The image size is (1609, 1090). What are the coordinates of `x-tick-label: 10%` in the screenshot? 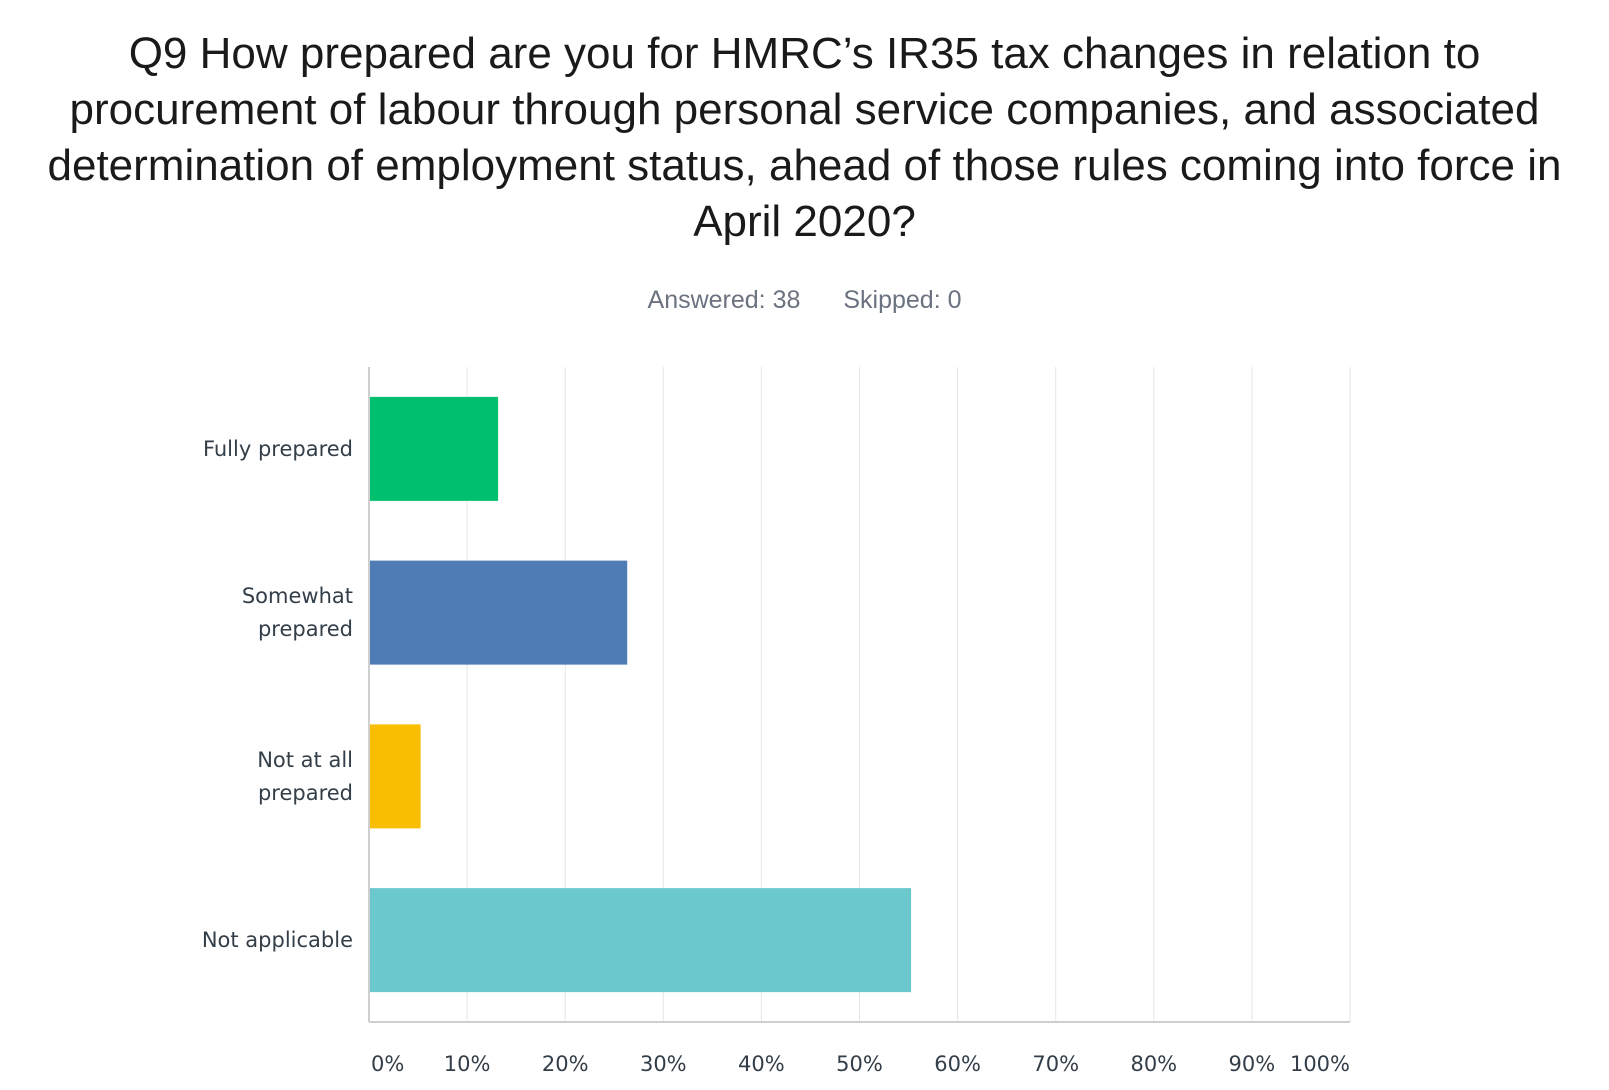 It's located at (467, 1064).